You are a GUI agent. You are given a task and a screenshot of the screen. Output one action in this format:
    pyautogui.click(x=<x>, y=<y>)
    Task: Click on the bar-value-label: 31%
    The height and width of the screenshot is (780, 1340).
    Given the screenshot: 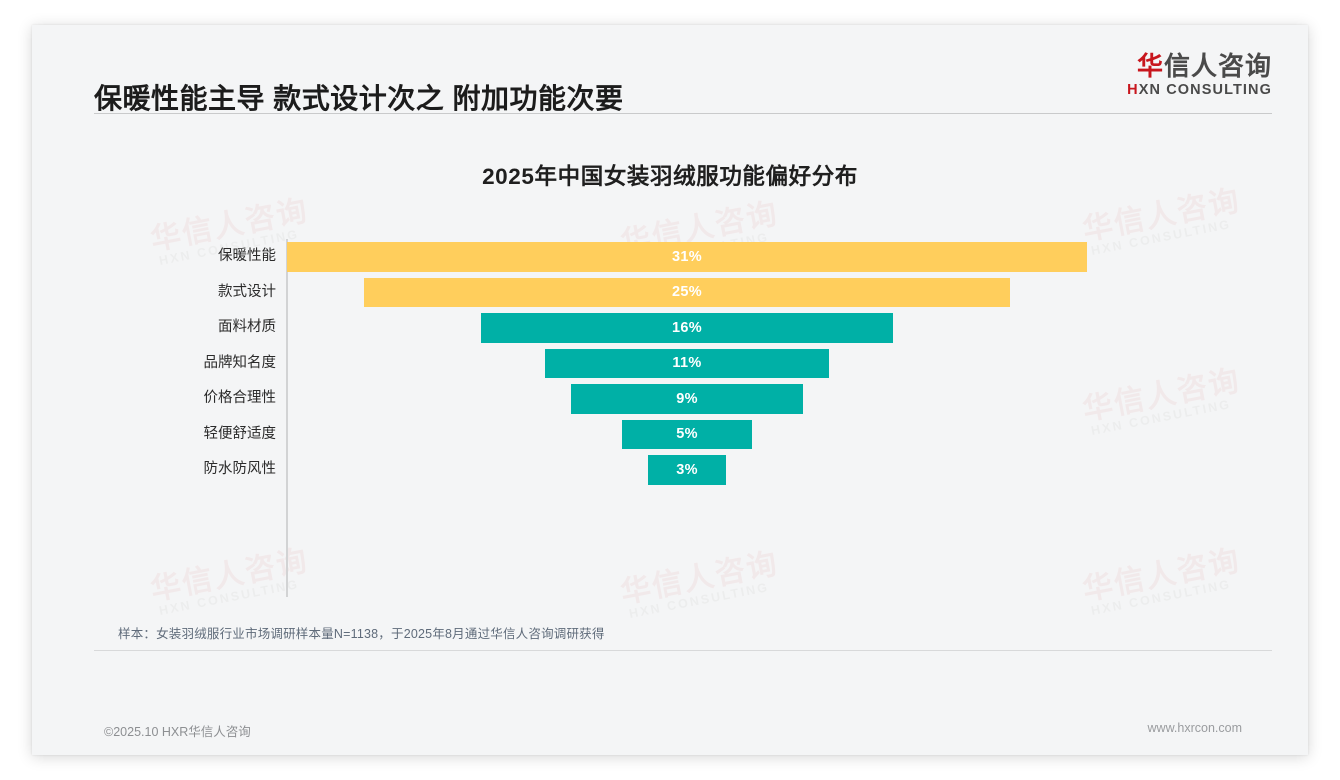 What is the action you would take?
    pyautogui.click(x=687, y=256)
    